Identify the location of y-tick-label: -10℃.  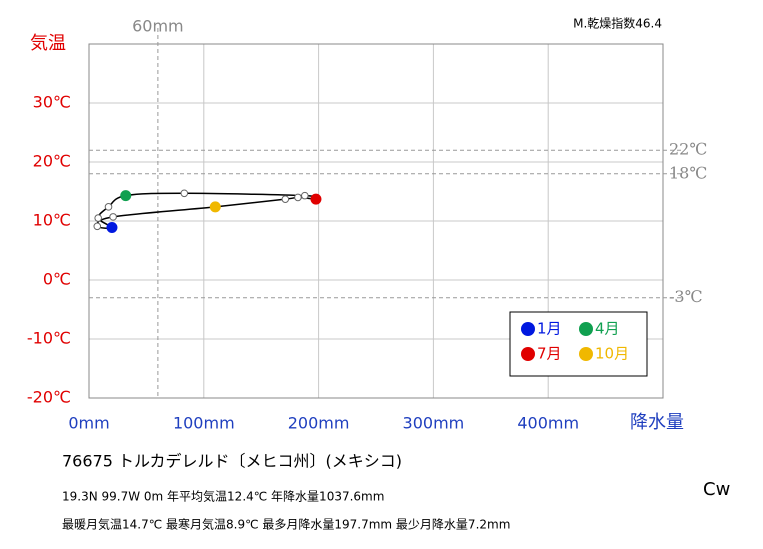
(49, 338).